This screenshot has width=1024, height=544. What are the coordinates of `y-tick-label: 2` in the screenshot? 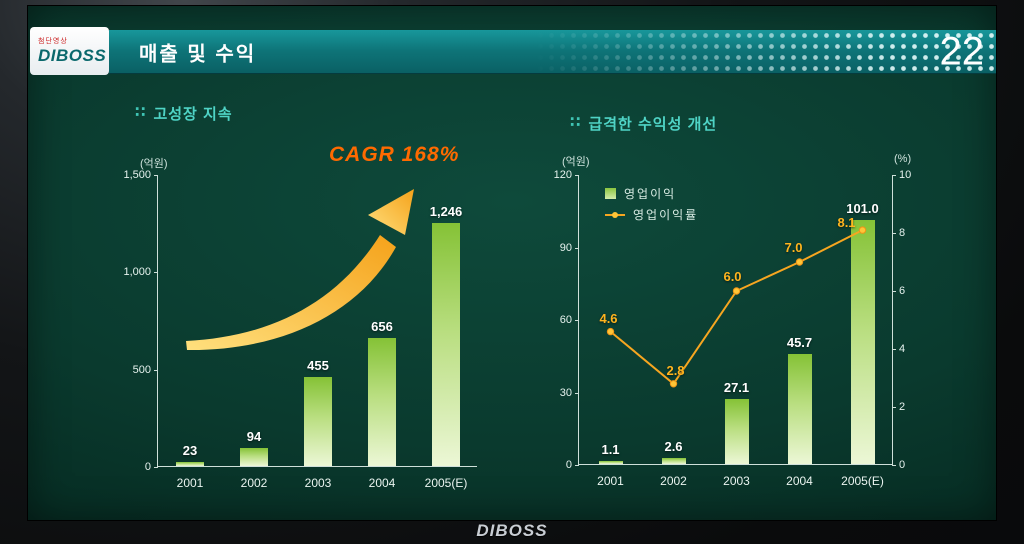 It's located at (902, 407).